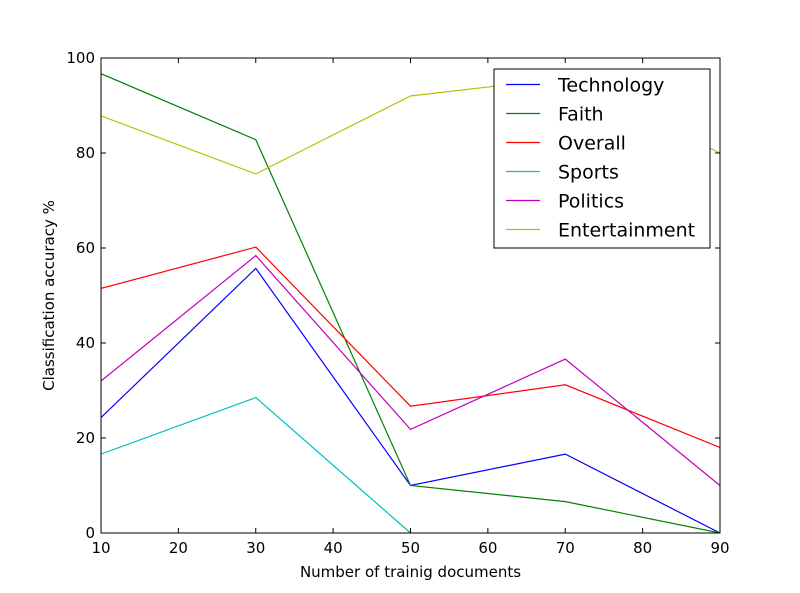 The height and width of the screenshot is (593, 800). Describe the element at coordinates (719, 548) in the screenshot. I see `x-tick-label: 90` at that location.